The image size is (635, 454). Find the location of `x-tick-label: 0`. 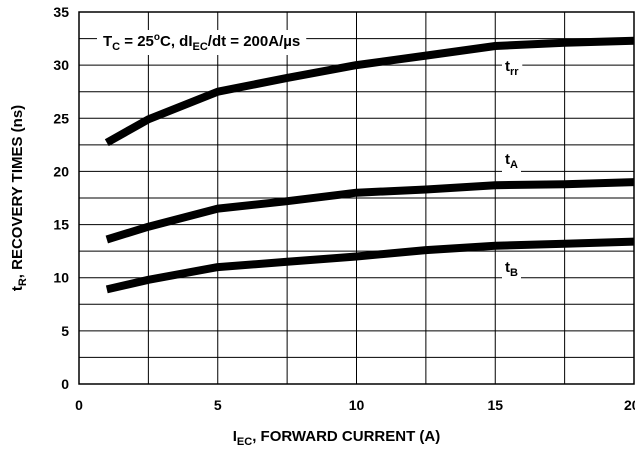

x-tick-label: 0 is located at coordinates (79, 405).